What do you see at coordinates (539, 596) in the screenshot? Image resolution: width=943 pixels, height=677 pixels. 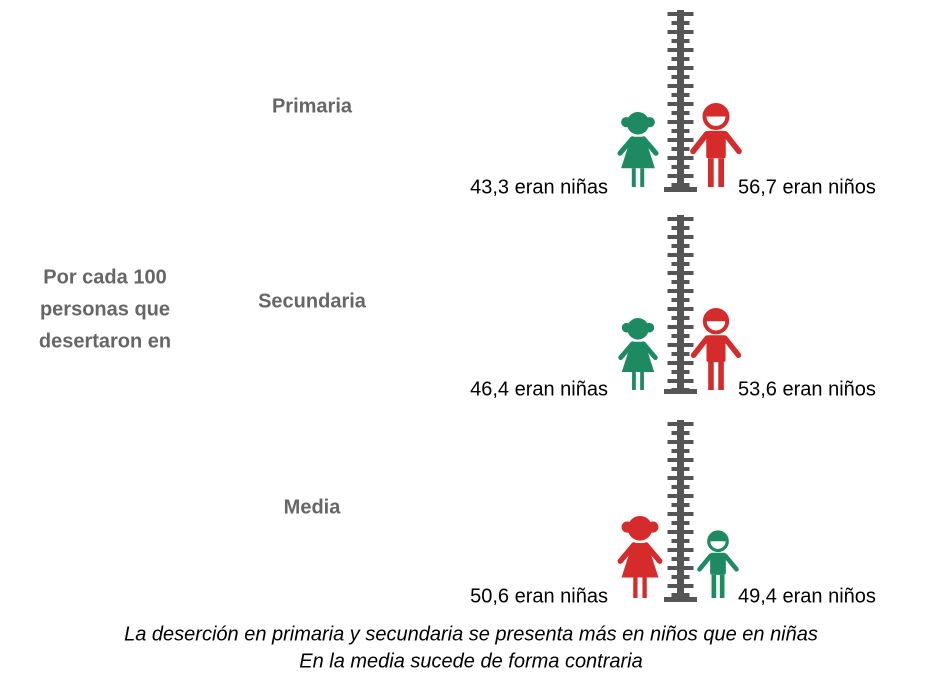 I see `girls-label: 50,6 eran niñas` at bounding box center [539, 596].